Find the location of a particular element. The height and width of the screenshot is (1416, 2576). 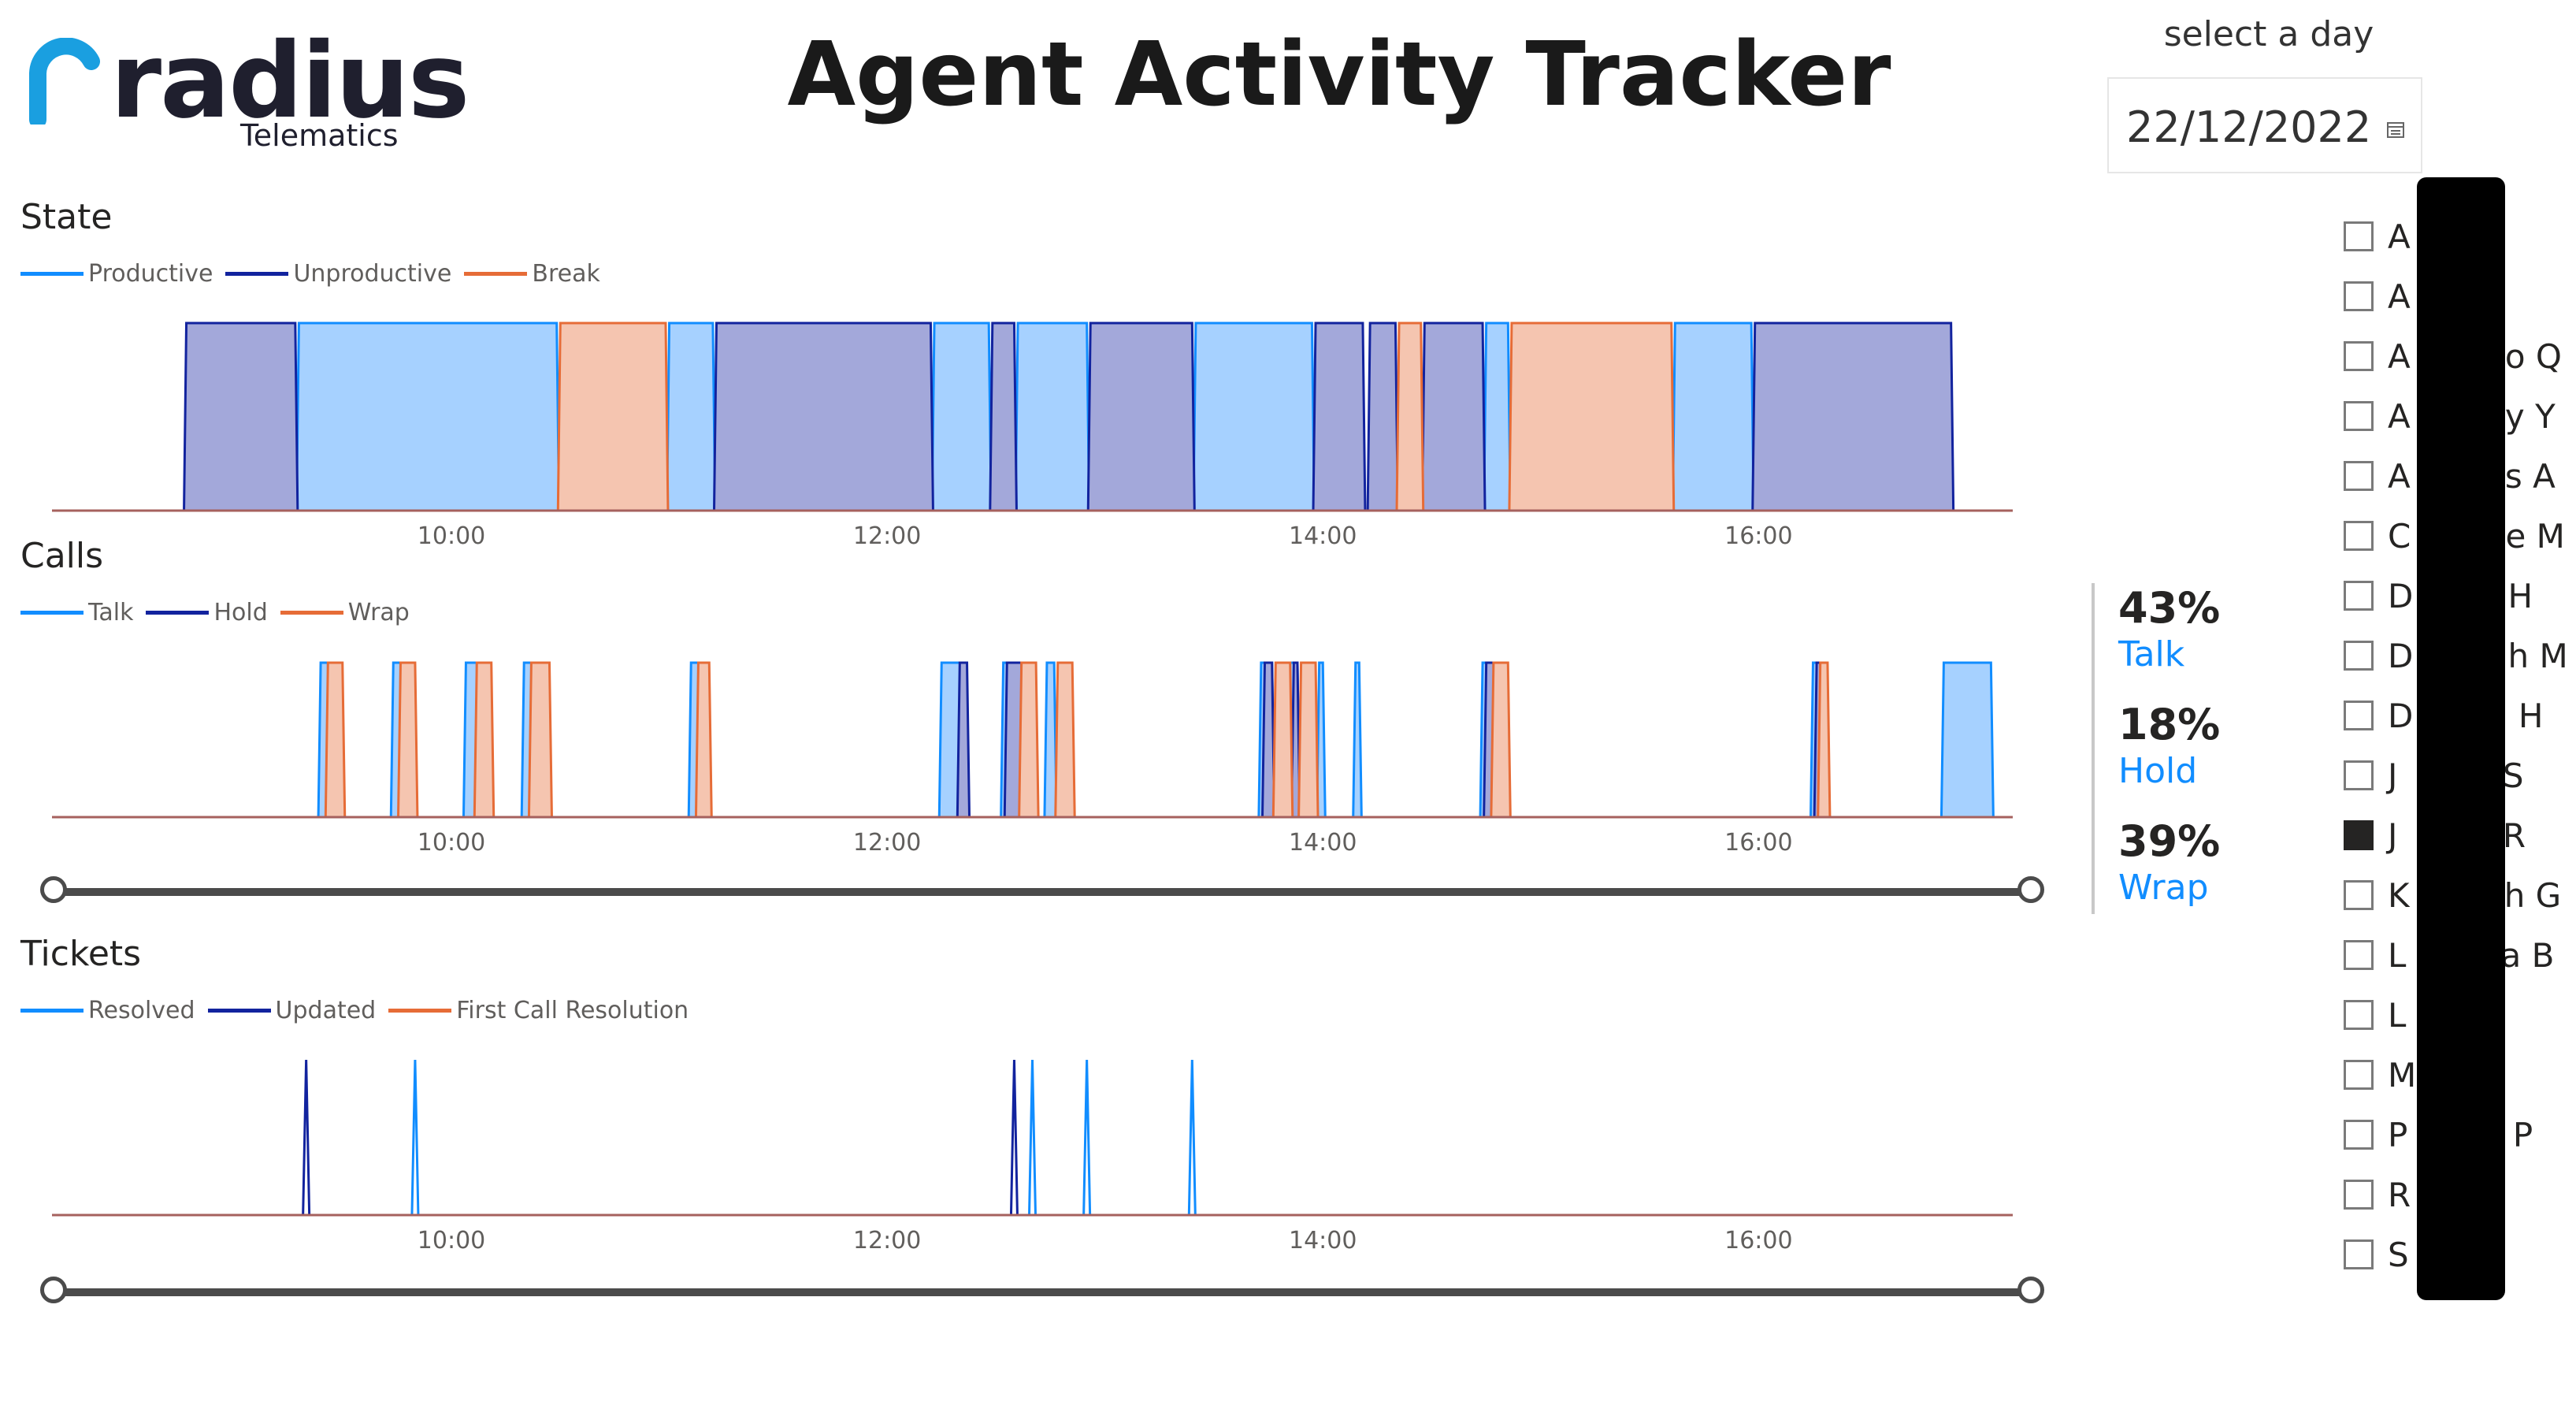

calls-hold-segment is located at coordinates (963, 740).